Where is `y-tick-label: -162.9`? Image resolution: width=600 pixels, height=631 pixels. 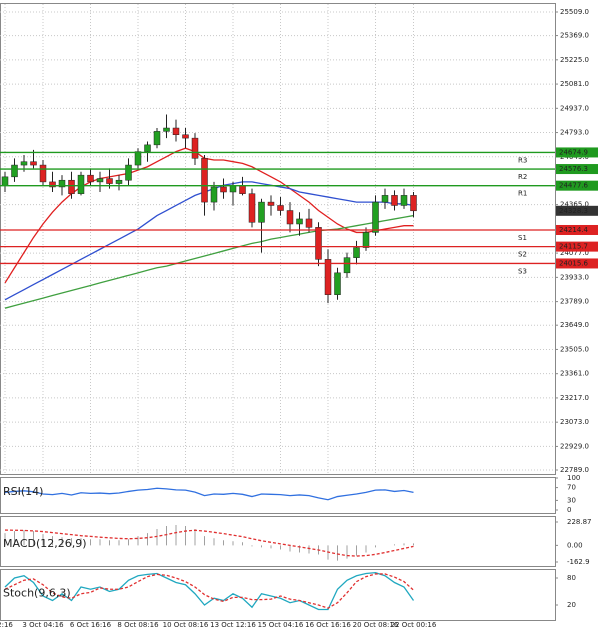 y-tick-label: -162.9 is located at coordinates (578, 562).